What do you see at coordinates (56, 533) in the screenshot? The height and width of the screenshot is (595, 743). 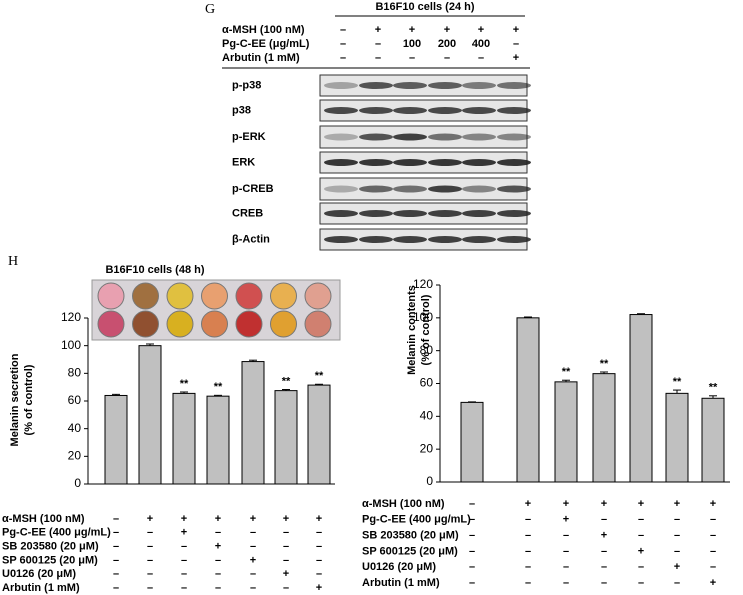 I see `treatment-label: Pg-C-EE (400 μg/mL)` at bounding box center [56, 533].